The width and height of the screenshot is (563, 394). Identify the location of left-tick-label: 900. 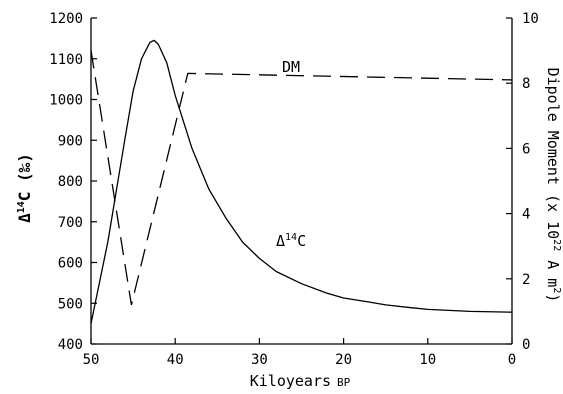
(70, 141).